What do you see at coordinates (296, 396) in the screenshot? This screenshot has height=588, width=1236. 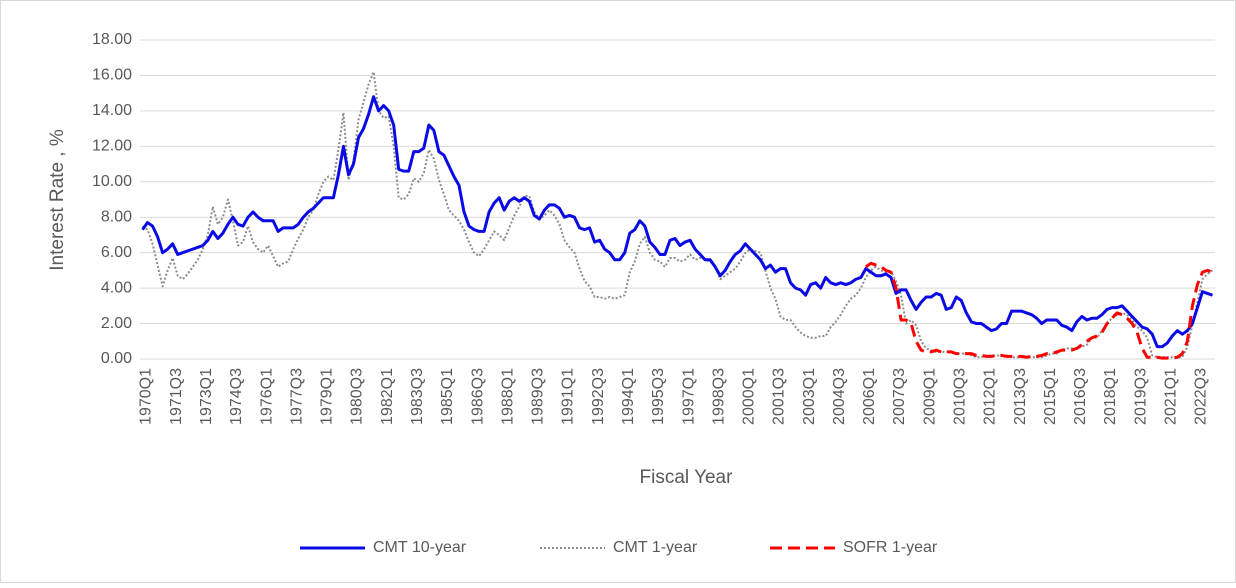 I see `x-tick-label: 1977Q3` at bounding box center [296, 396].